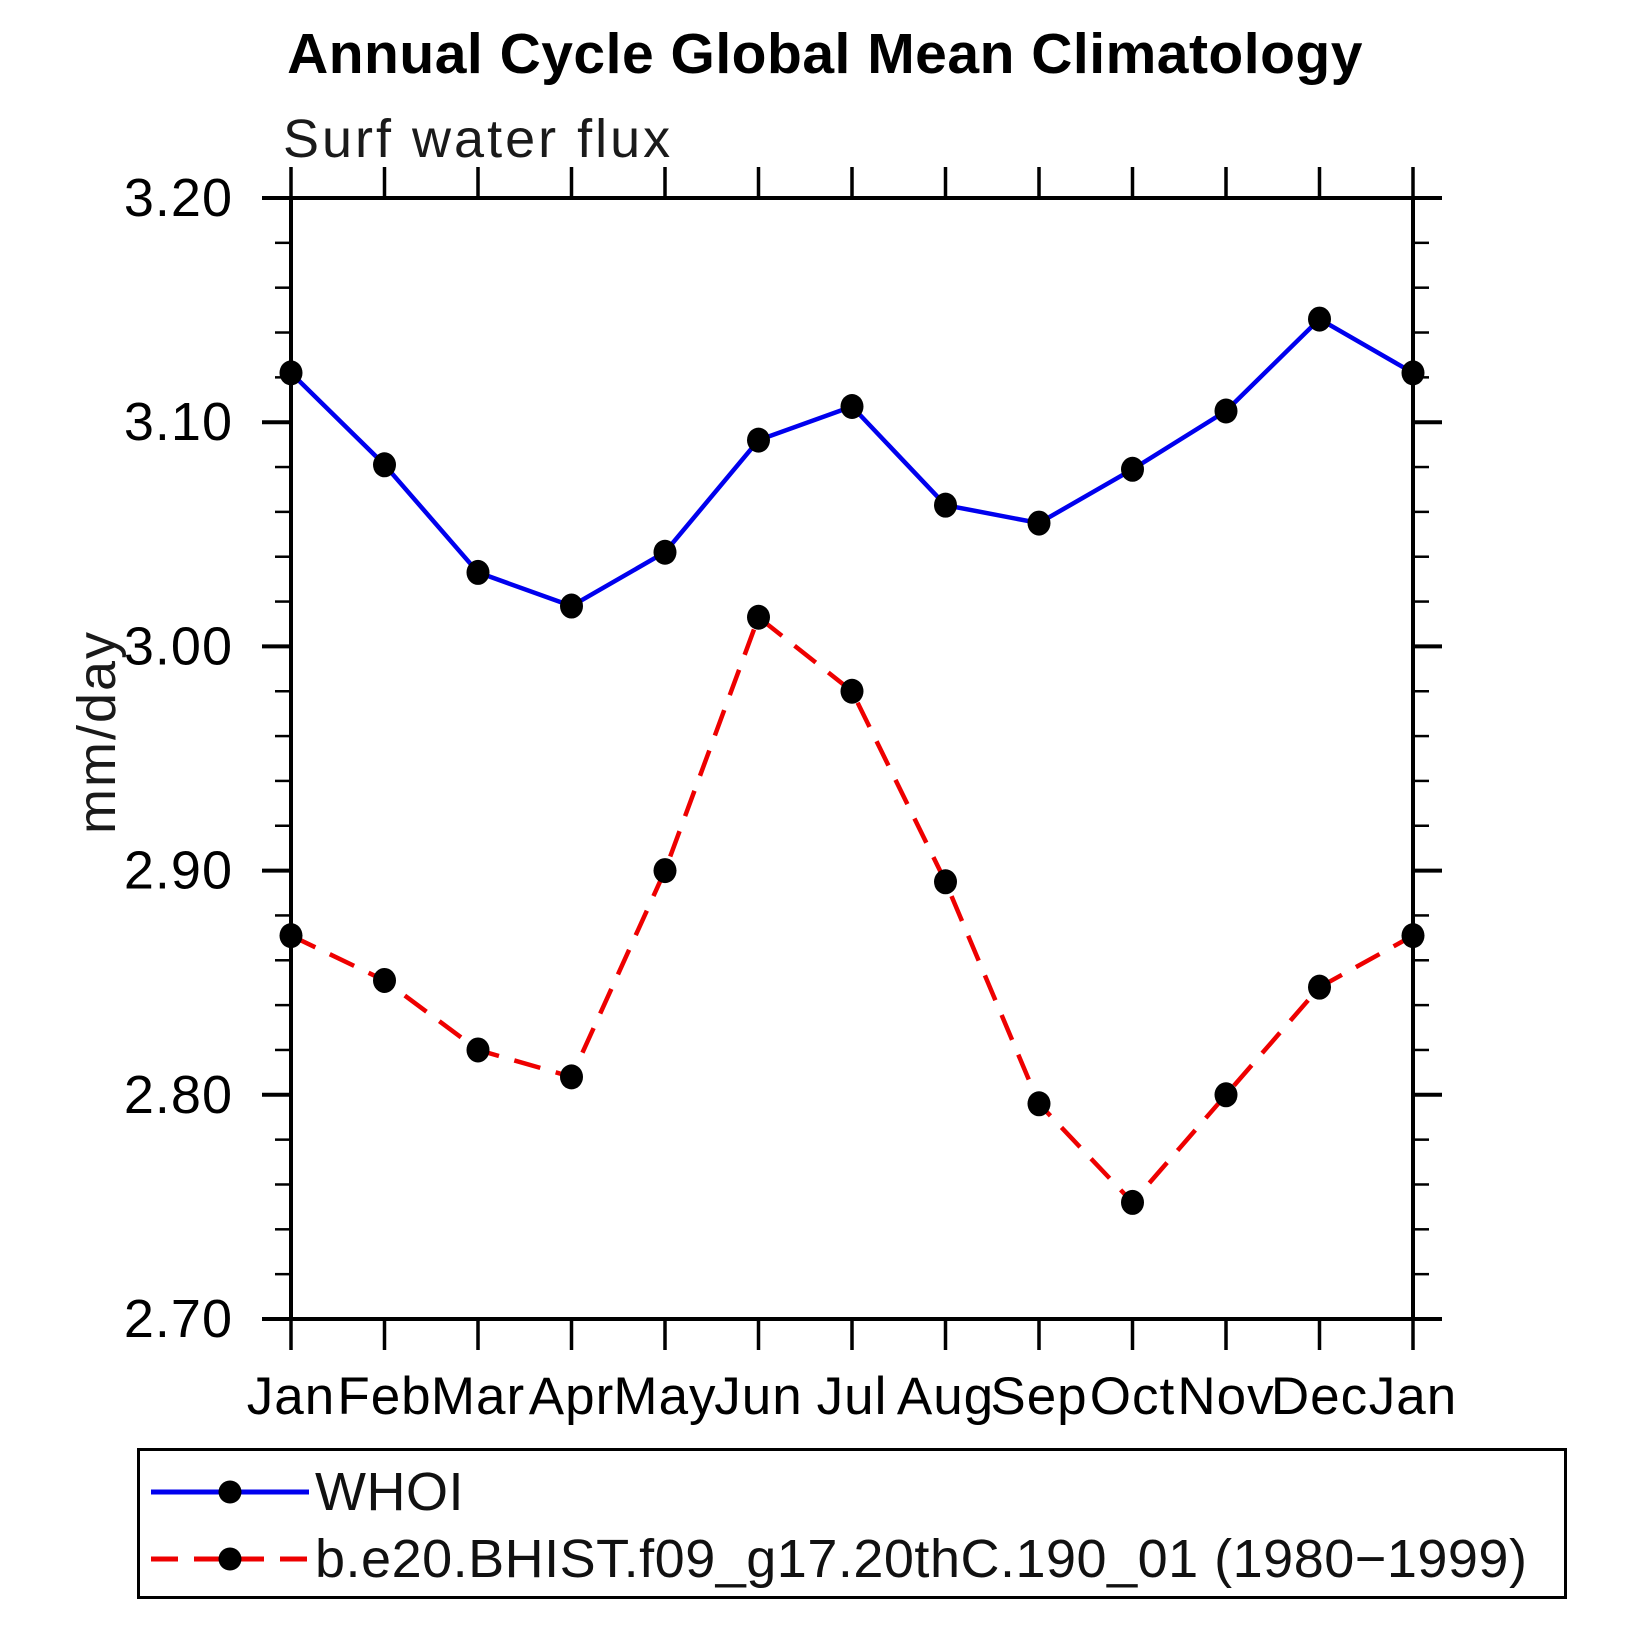  What do you see at coordinates (945, 1396) in the screenshot?
I see `x-axis-tick-label: Aug` at bounding box center [945, 1396].